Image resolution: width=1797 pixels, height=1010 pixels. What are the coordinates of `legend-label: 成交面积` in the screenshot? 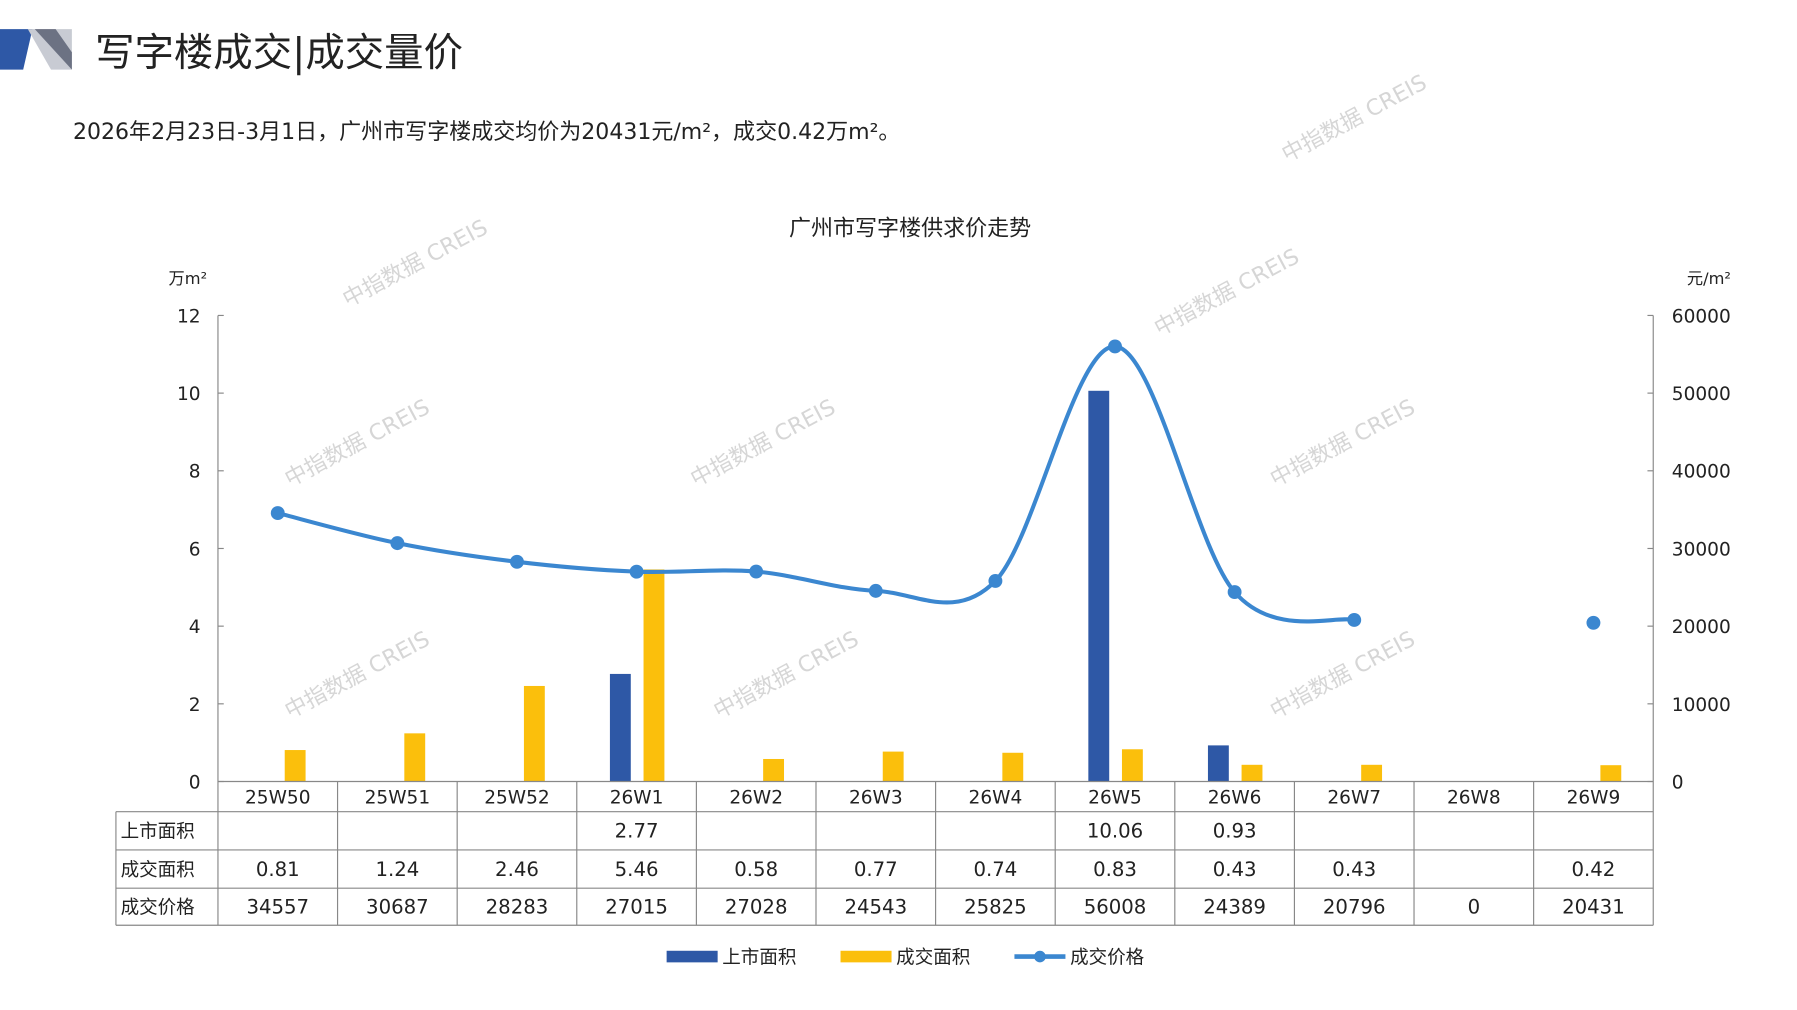 It's located at (933, 958).